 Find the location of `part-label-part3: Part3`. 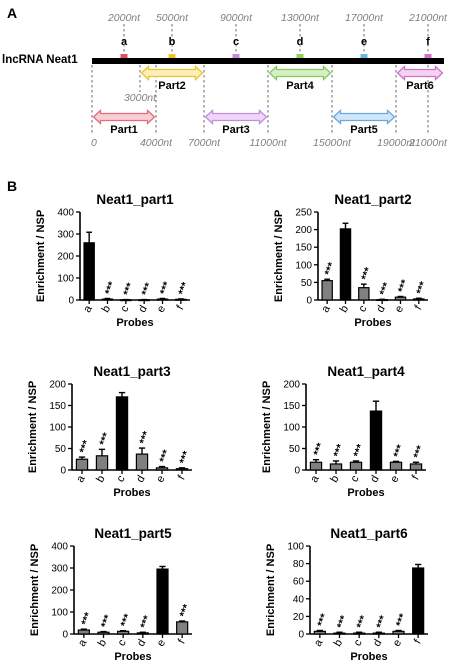

part-label-part3: Part3 is located at coordinates (236, 130).